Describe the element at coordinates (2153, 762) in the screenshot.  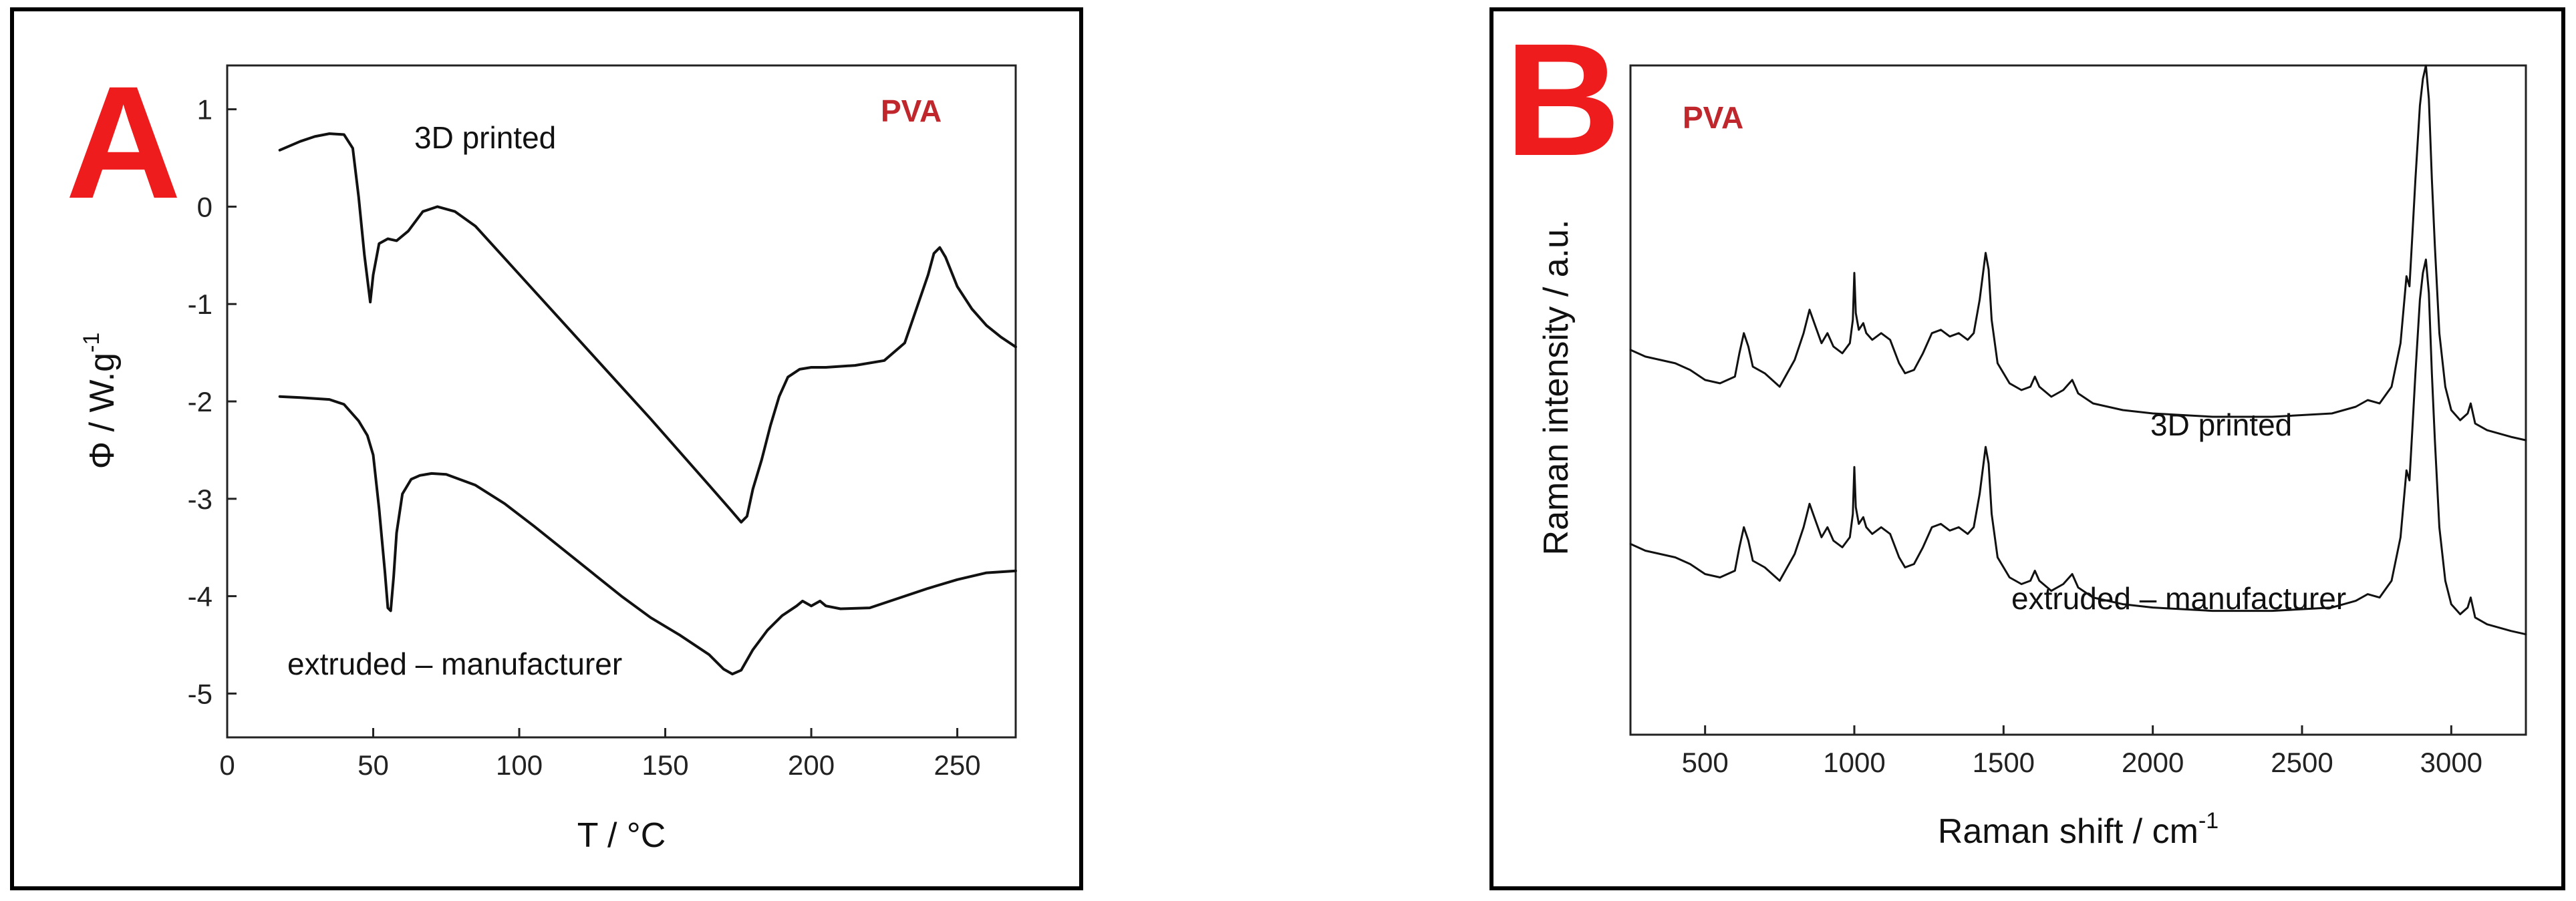
I see `plot-b-xtick-label: 2000` at that location.